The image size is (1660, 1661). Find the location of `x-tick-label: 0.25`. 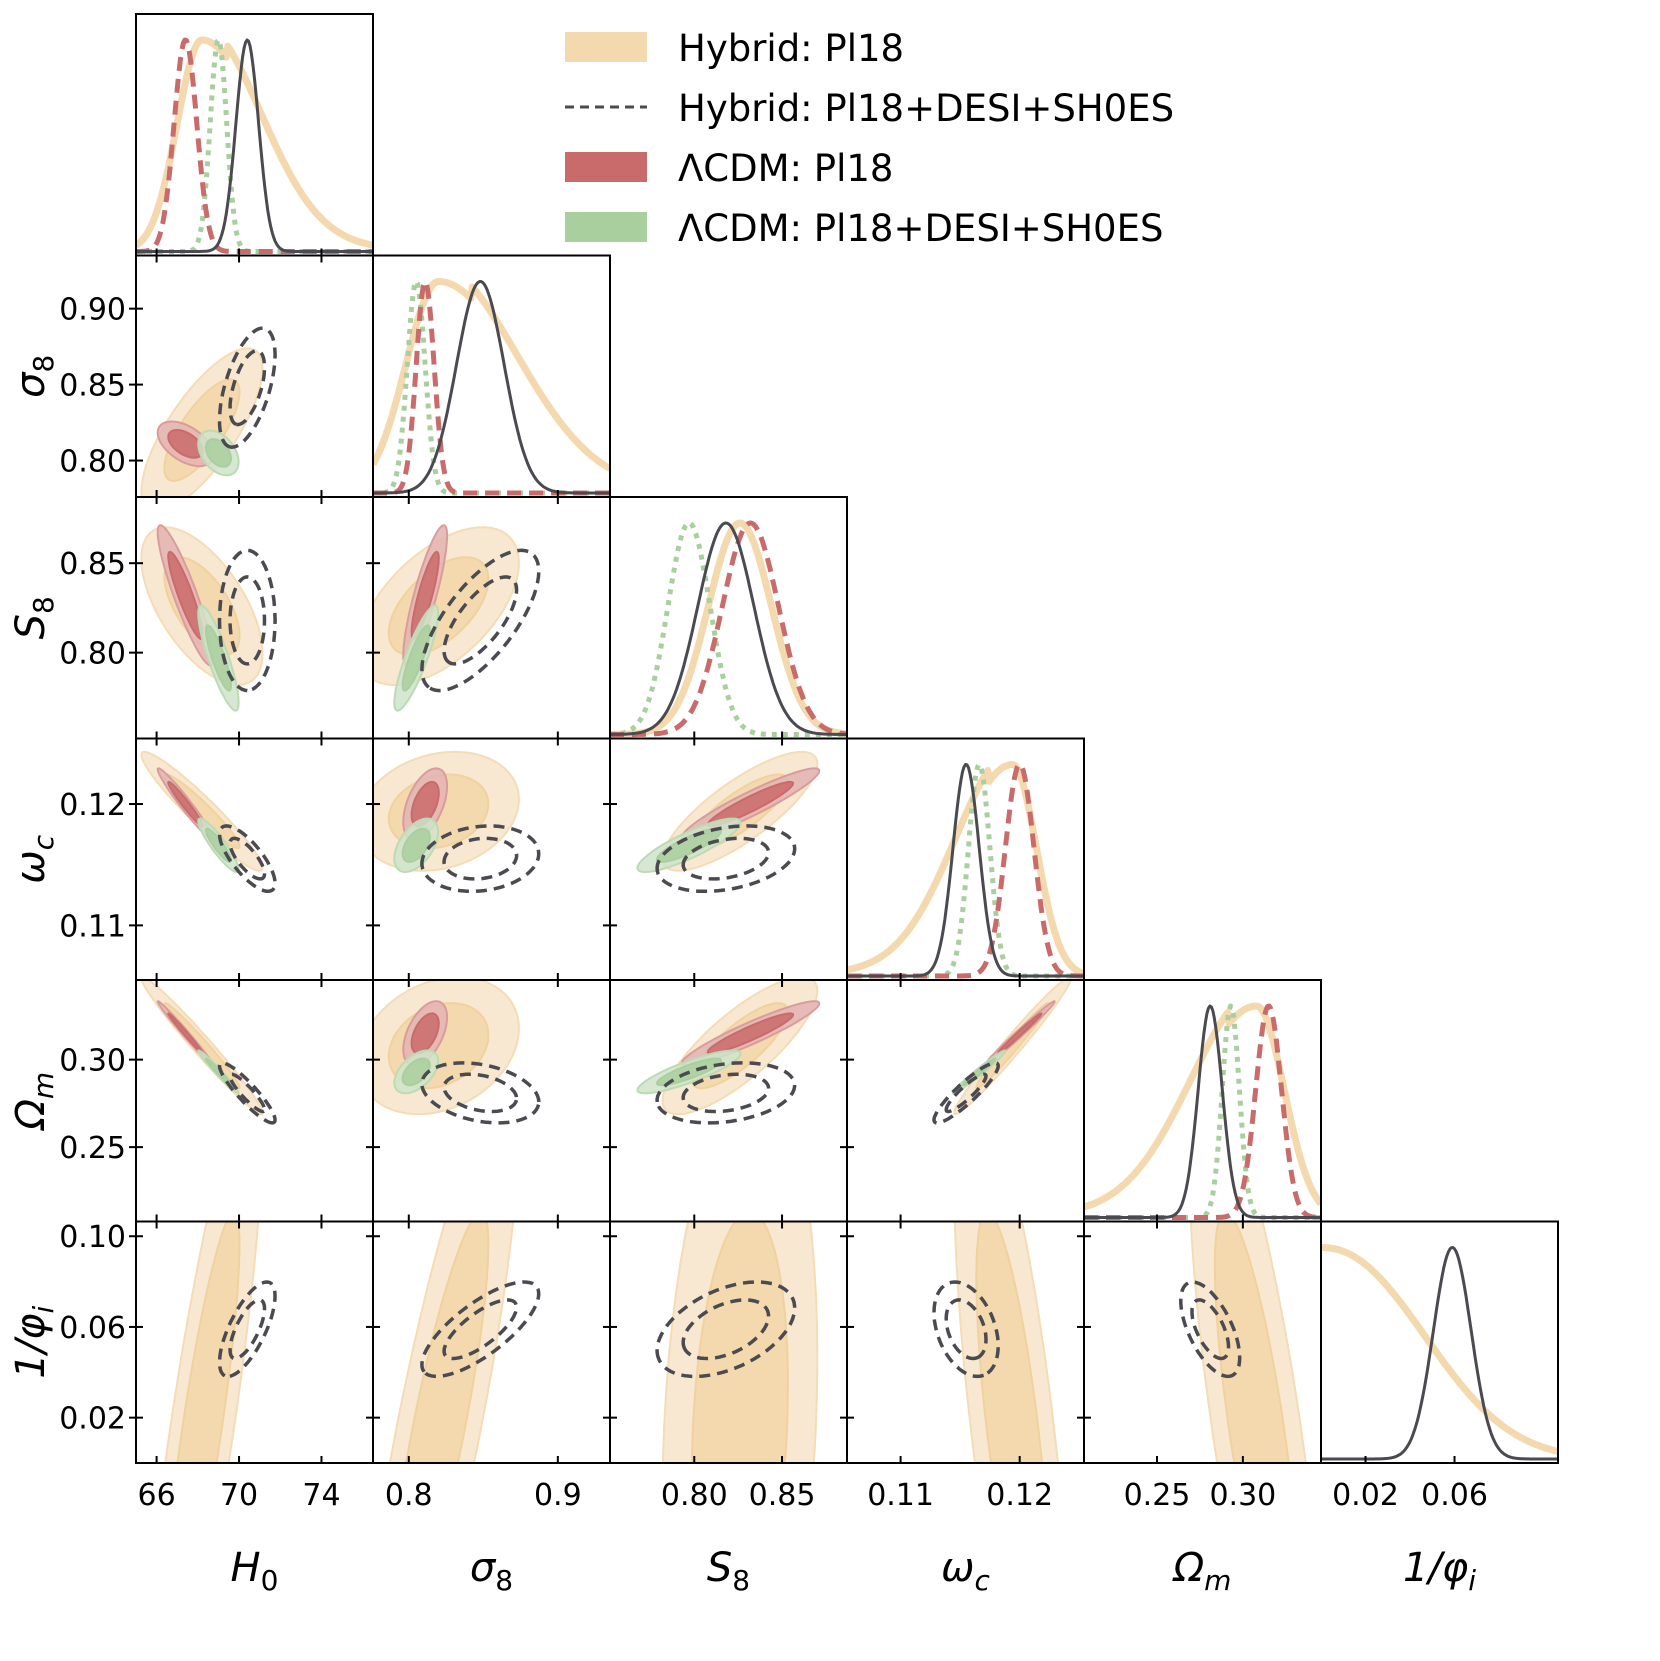

x-tick-label: 0.25 is located at coordinates (1157, 1495).